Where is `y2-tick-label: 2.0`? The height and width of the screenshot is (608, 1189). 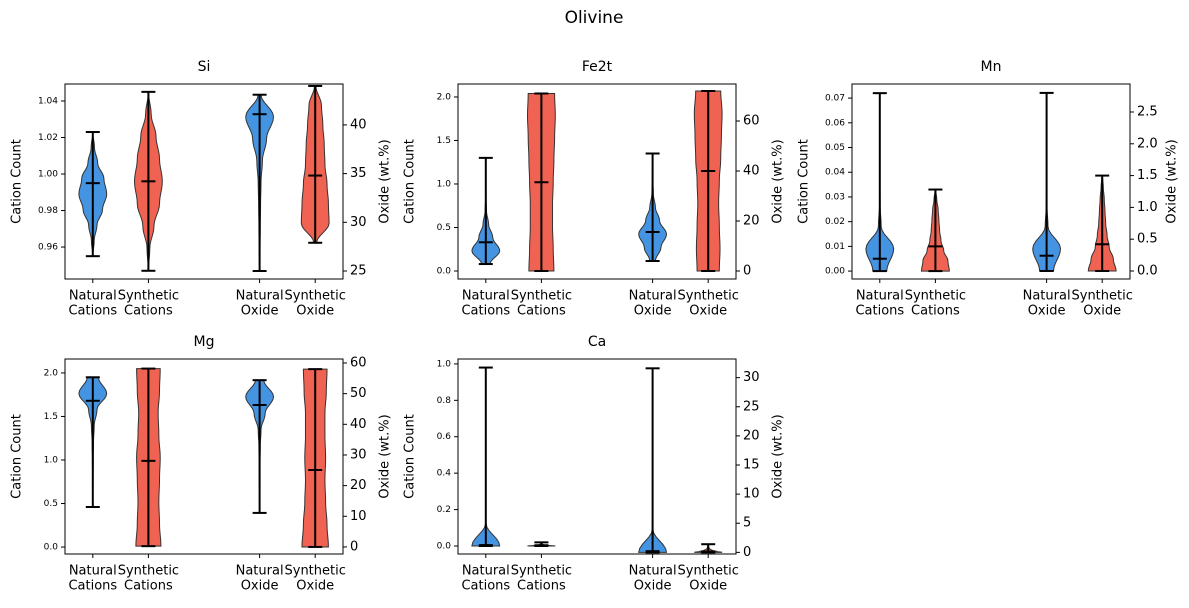
y2-tick-label: 2.0 is located at coordinates (1147, 143).